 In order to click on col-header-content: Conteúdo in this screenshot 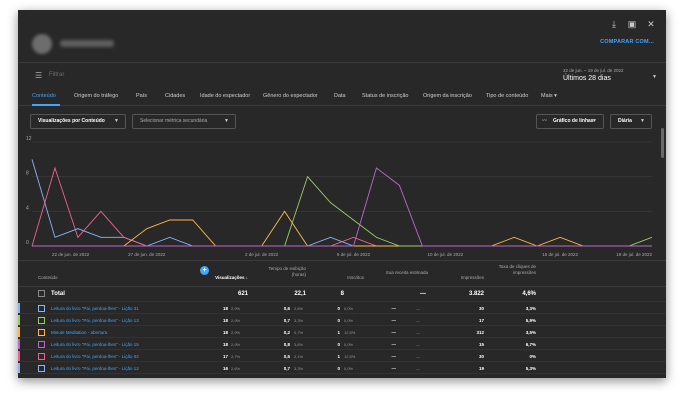, I will do `click(48, 277)`.